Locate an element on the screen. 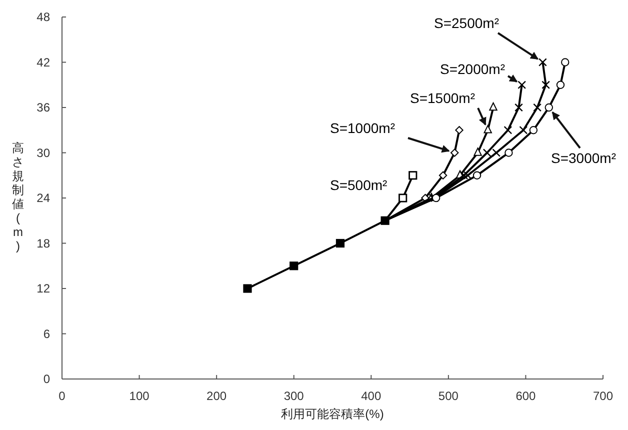 The height and width of the screenshot is (430, 628). x-tick-label: 400 is located at coordinates (371, 396).